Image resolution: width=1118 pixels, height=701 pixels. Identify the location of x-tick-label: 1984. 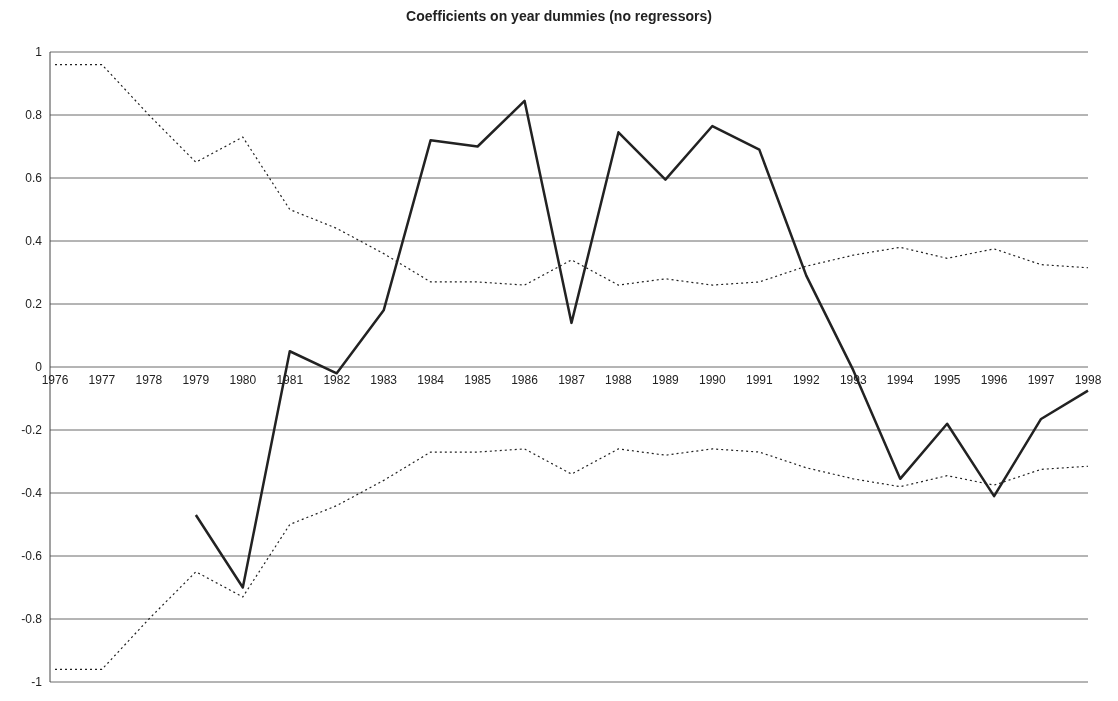
(431, 380).